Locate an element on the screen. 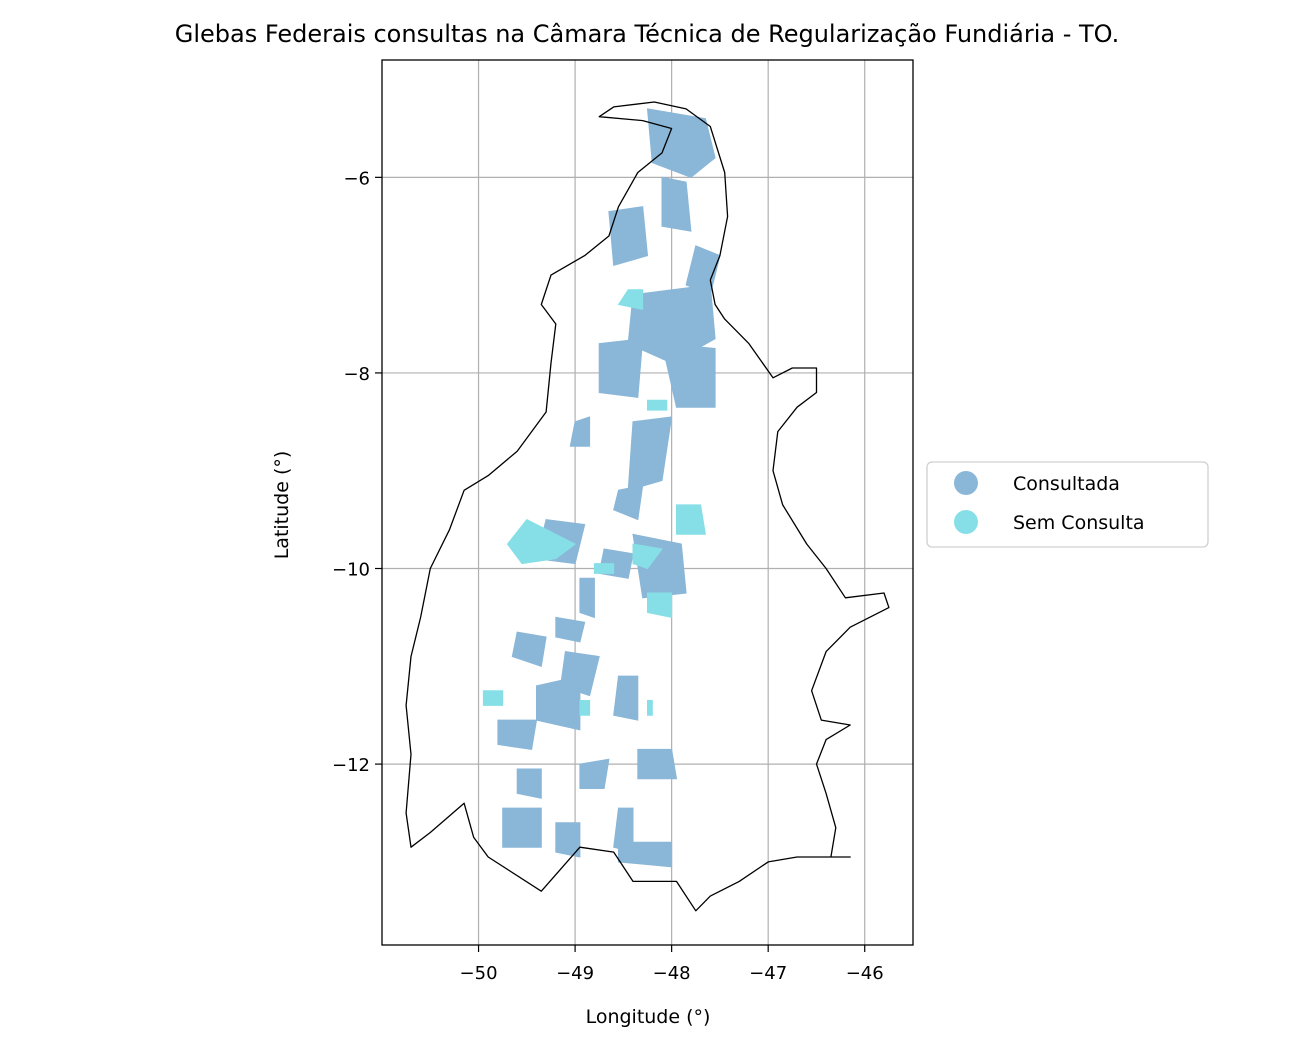 This screenshot has height=1048, width=1295. x-tick-label: −50 is located at coordinates (479, 973).